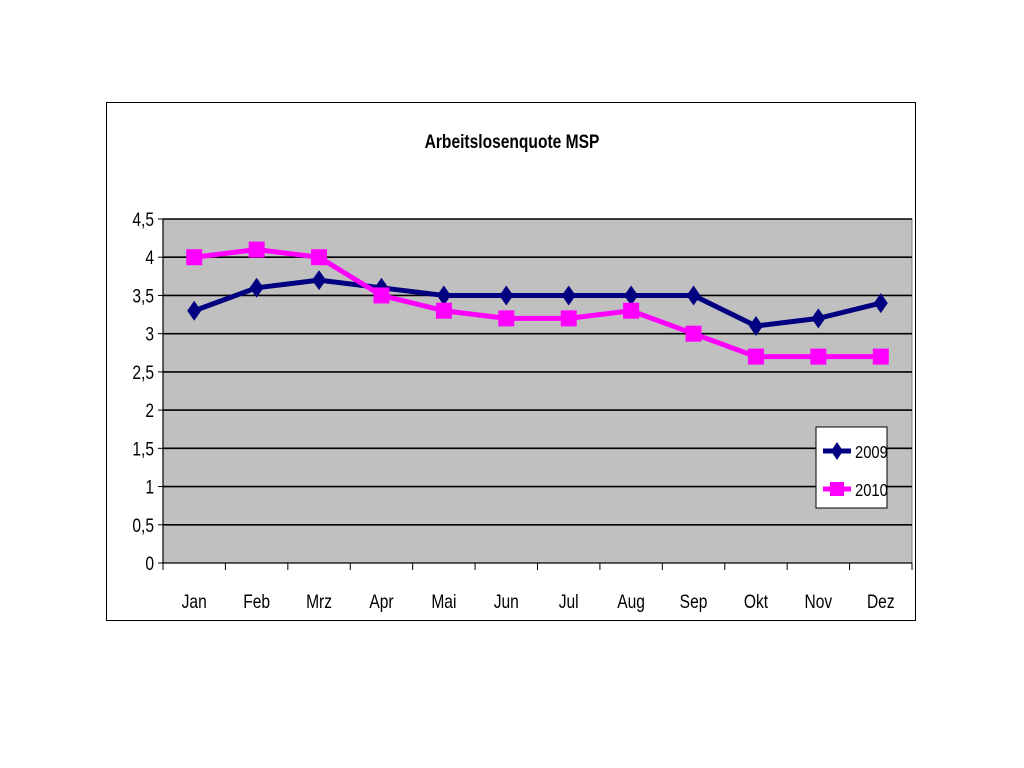 The width and height of the screenshot is (1024, 768). Describe the element at coordinates (756, 602) in the screenshot. I see `x-tick-label: Okt` at that location.